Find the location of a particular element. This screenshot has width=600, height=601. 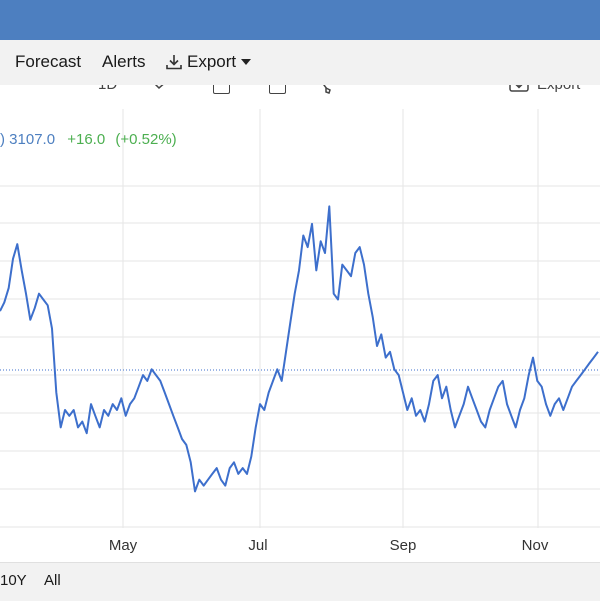

export-chart-label: Export is located at coordinates (558, 89).